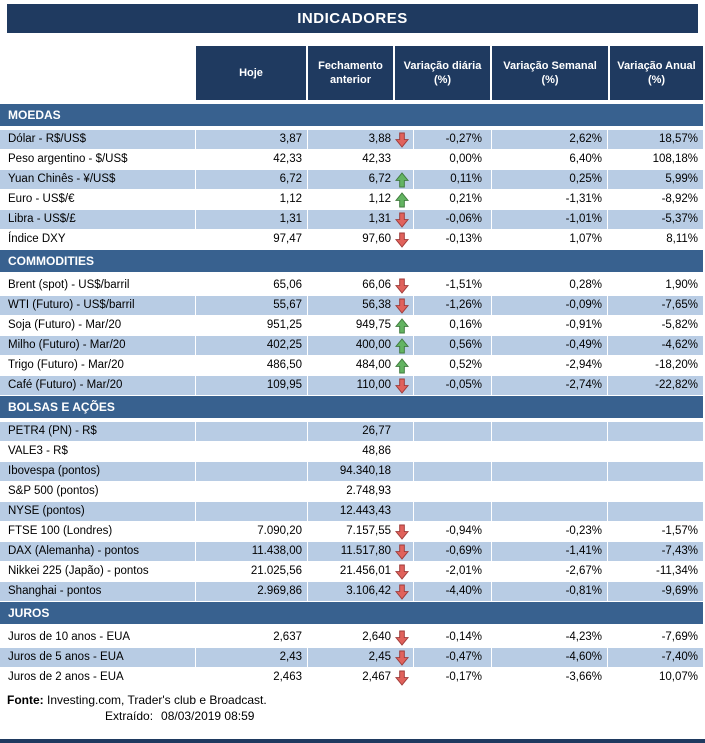 The width and height of the screenshot is (705, 743). What do you see at coordinates (550, 385) in the screenshot?
I see `cell-variacao-semanal: -2,74%` at bounding box center [550, 385].